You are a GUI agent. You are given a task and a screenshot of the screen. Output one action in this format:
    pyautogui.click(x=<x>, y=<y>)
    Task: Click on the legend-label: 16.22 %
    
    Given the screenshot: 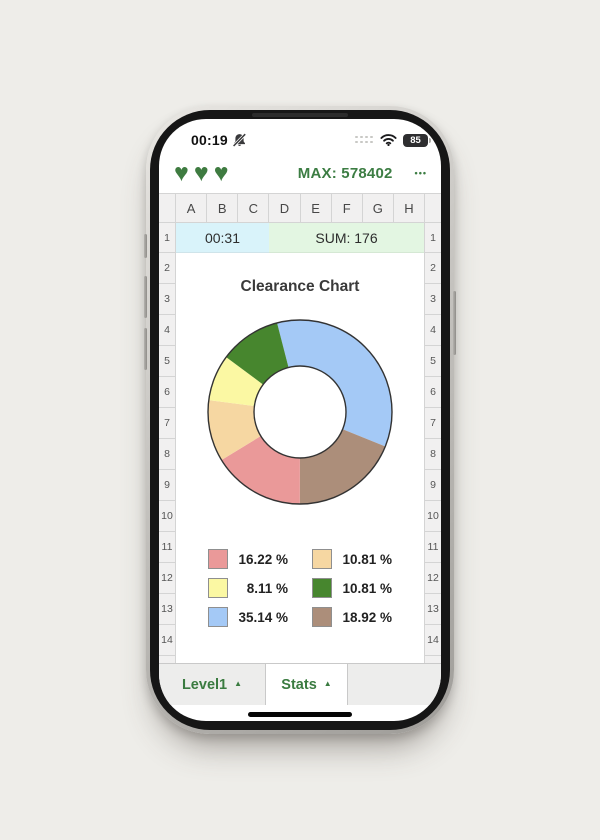 What is the action you would take?
    pyautogui.click(x=263, y=559)
    